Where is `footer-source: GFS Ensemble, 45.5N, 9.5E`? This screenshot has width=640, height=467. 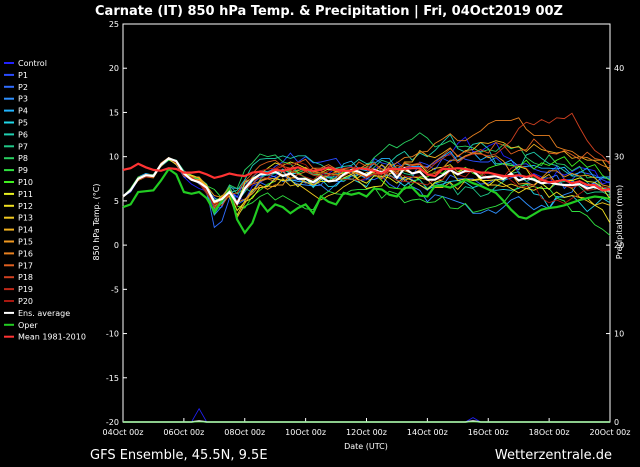 footer-source: GFS Ensemble, 45.5N, 9.5E is located at coordinates (179, 455).